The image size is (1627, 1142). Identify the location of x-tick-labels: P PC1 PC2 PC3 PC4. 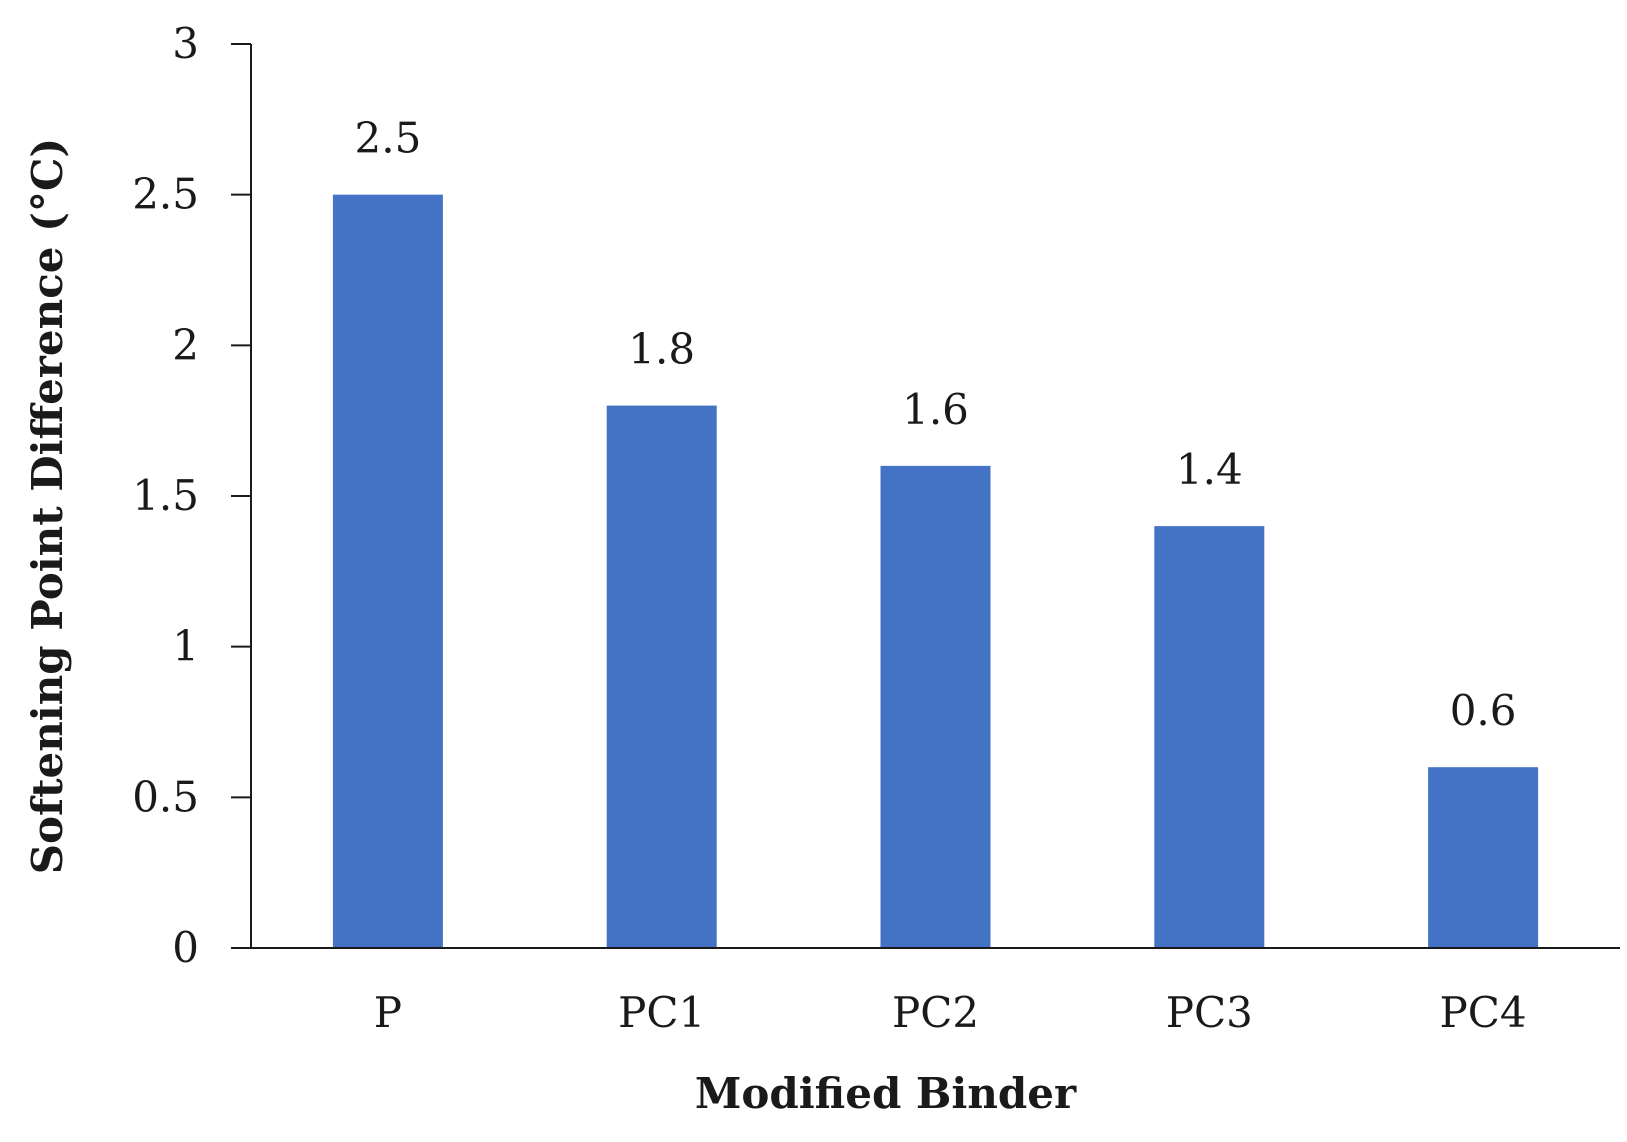
(950, 1012).